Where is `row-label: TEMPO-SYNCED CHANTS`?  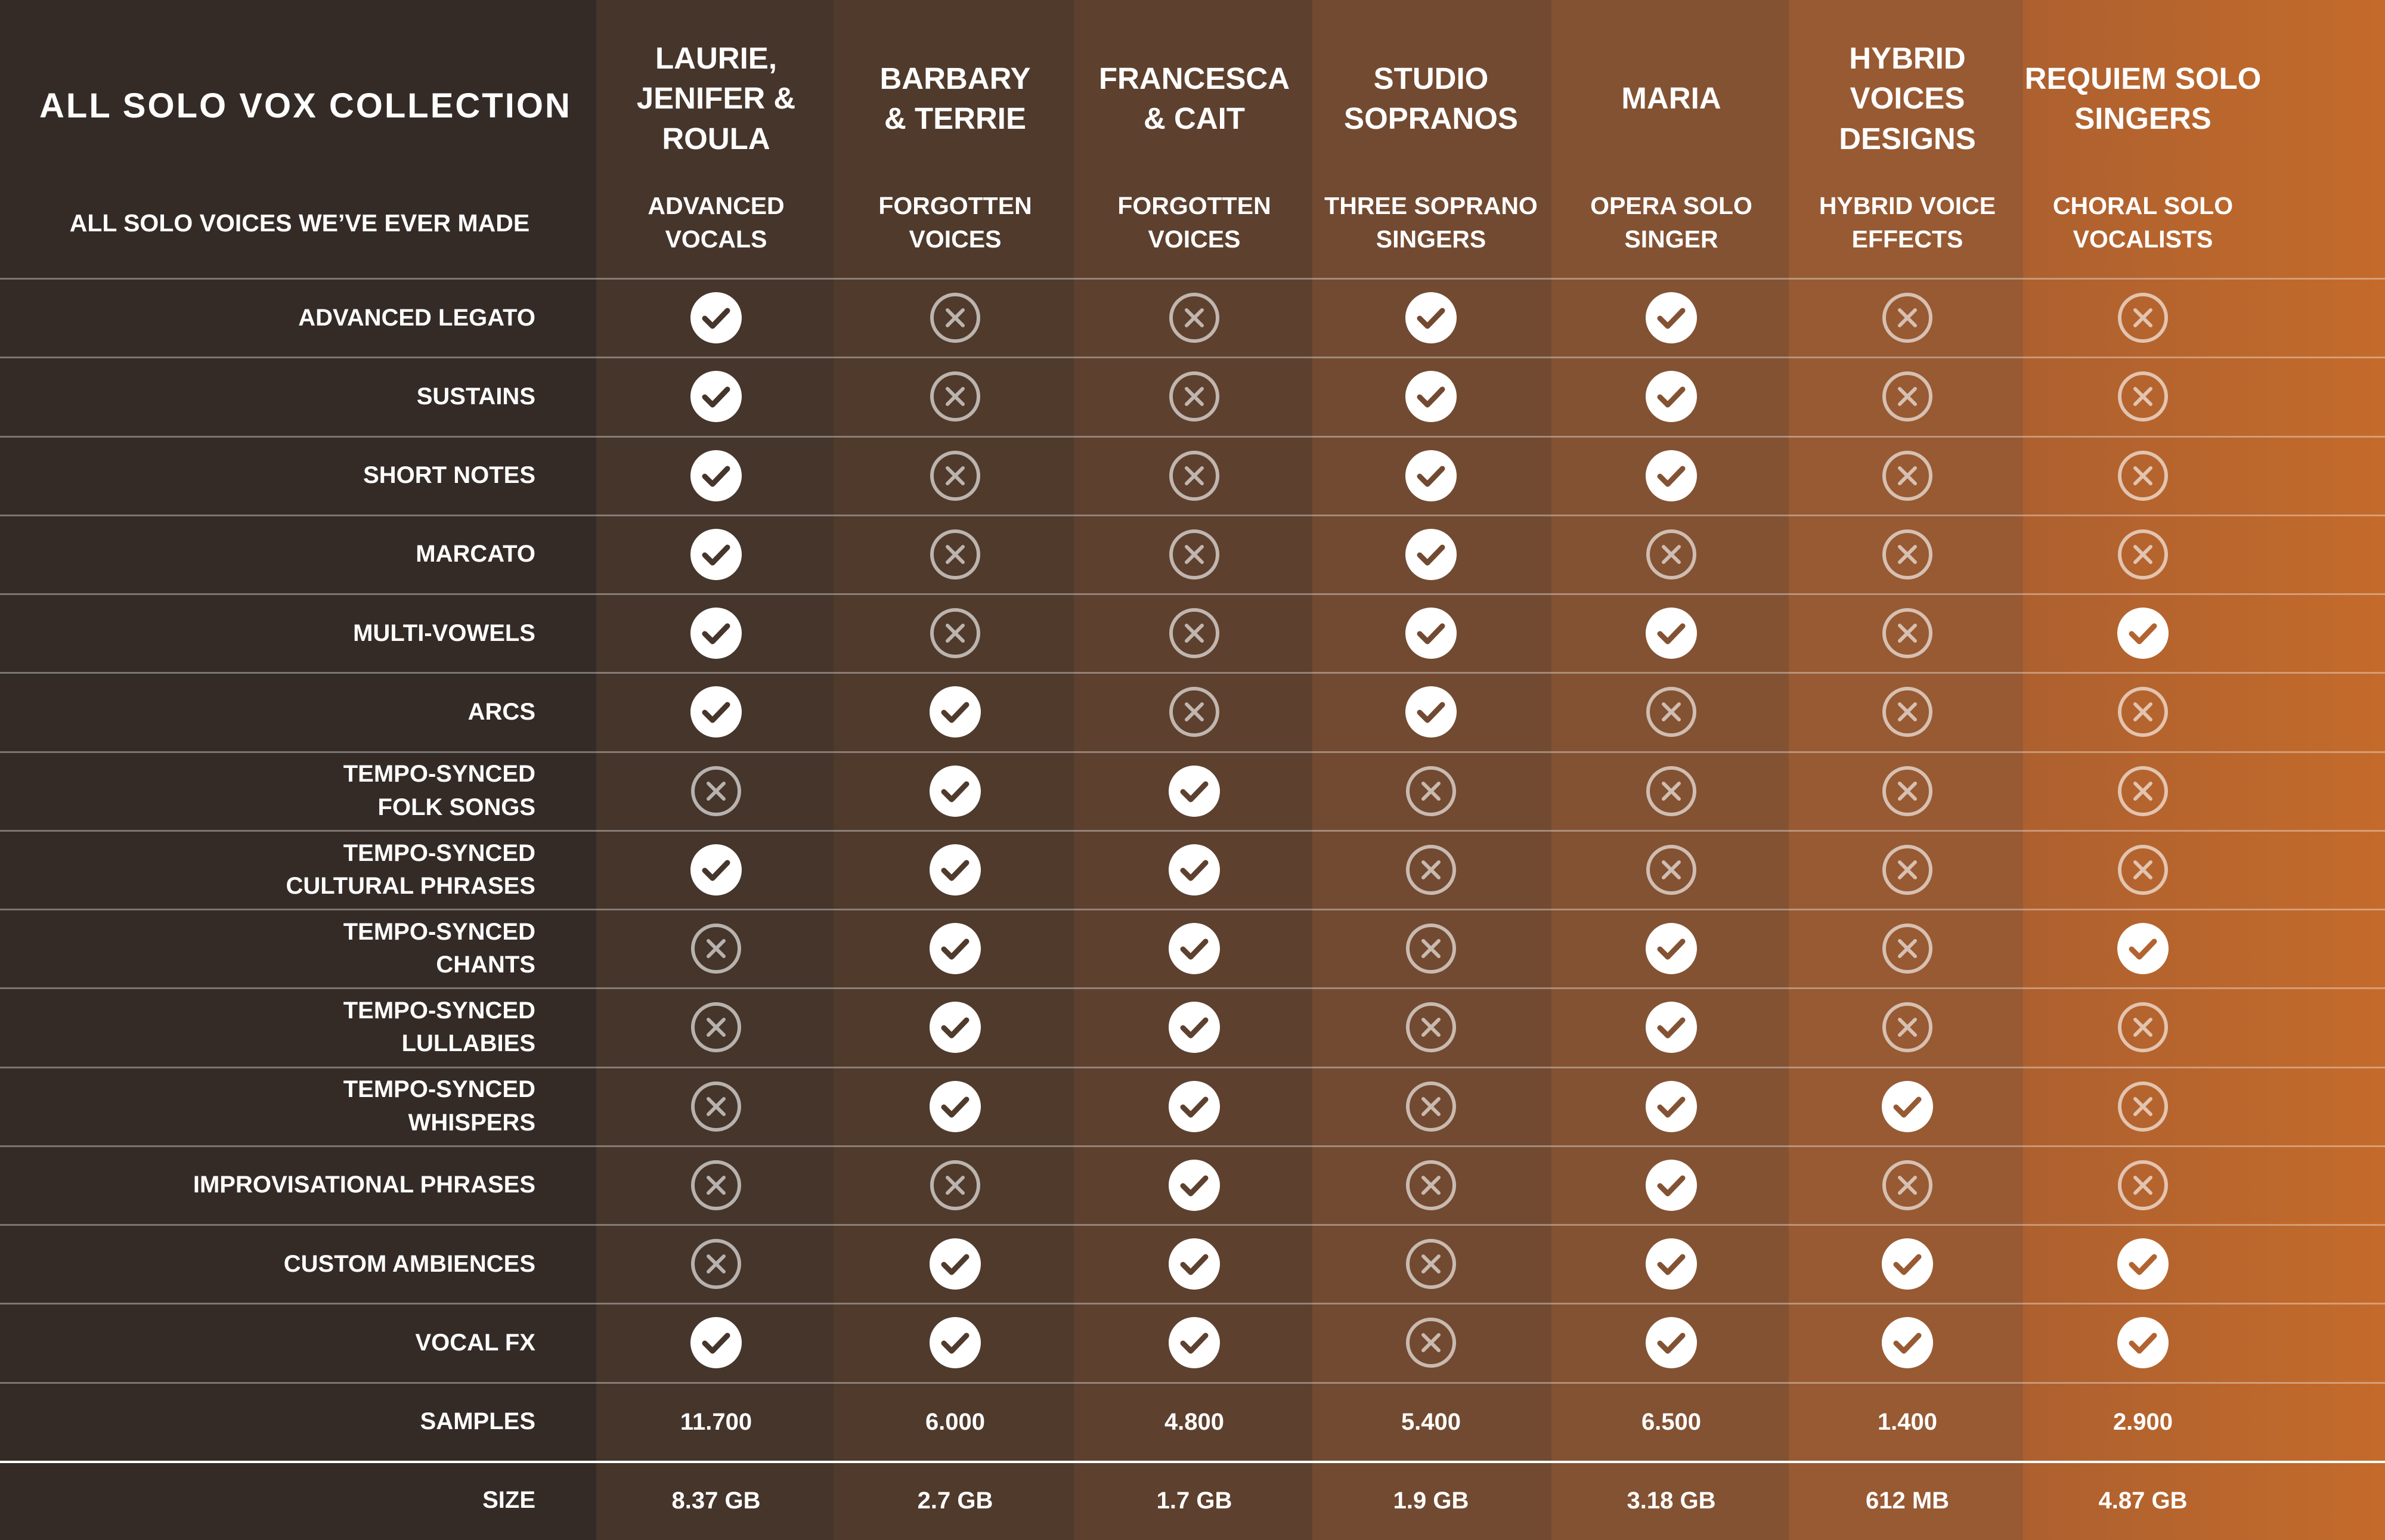 row-label: TEMPO-SYNCED CHANTS is located at coordinates (439, 948).